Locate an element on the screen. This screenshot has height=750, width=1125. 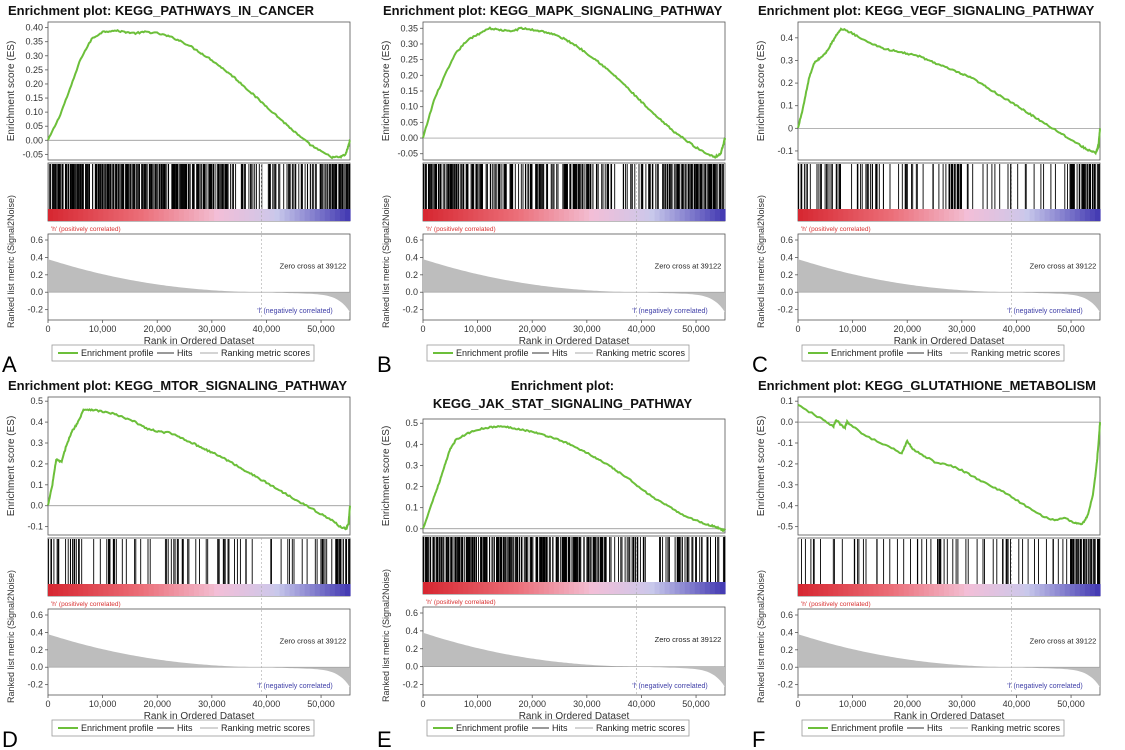
es-tick-label: 0.25 is located at coordinates (409, 60).